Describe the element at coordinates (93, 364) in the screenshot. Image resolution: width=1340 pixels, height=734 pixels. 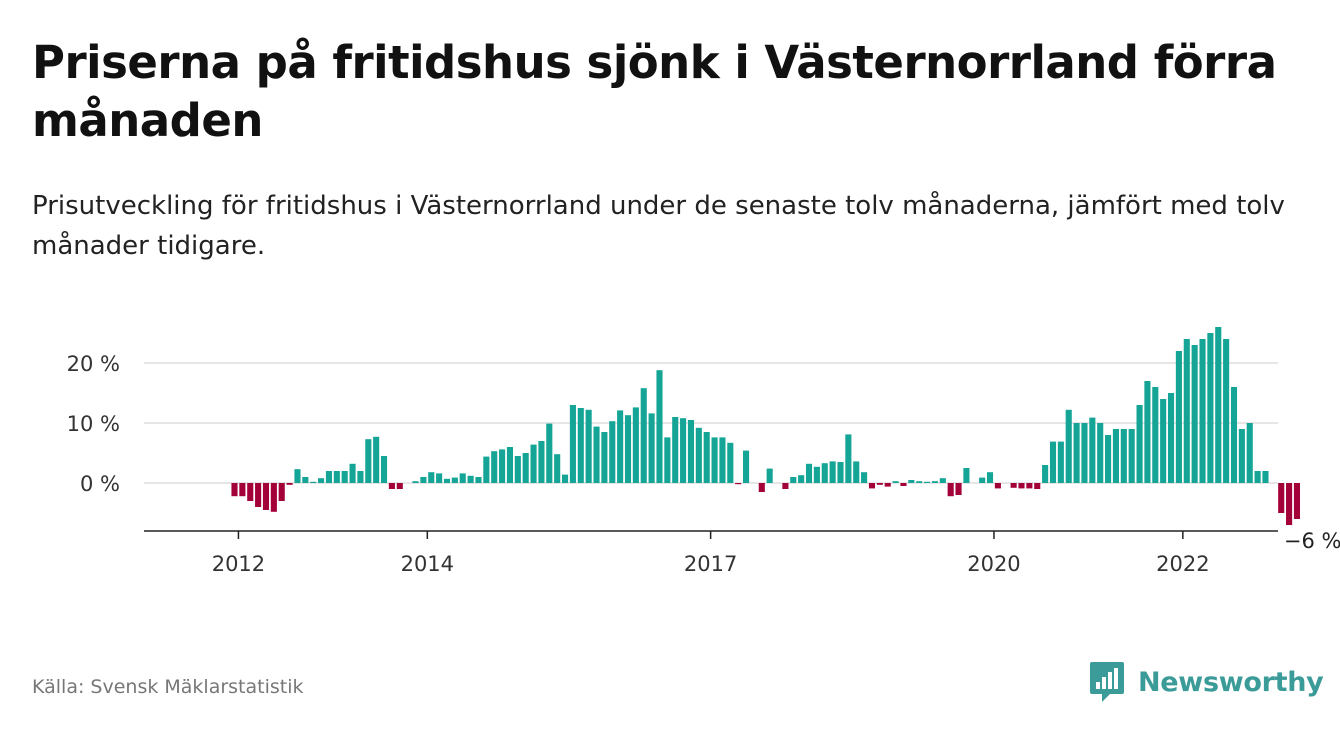
I see `y-tick-label: 20 %` at that location.